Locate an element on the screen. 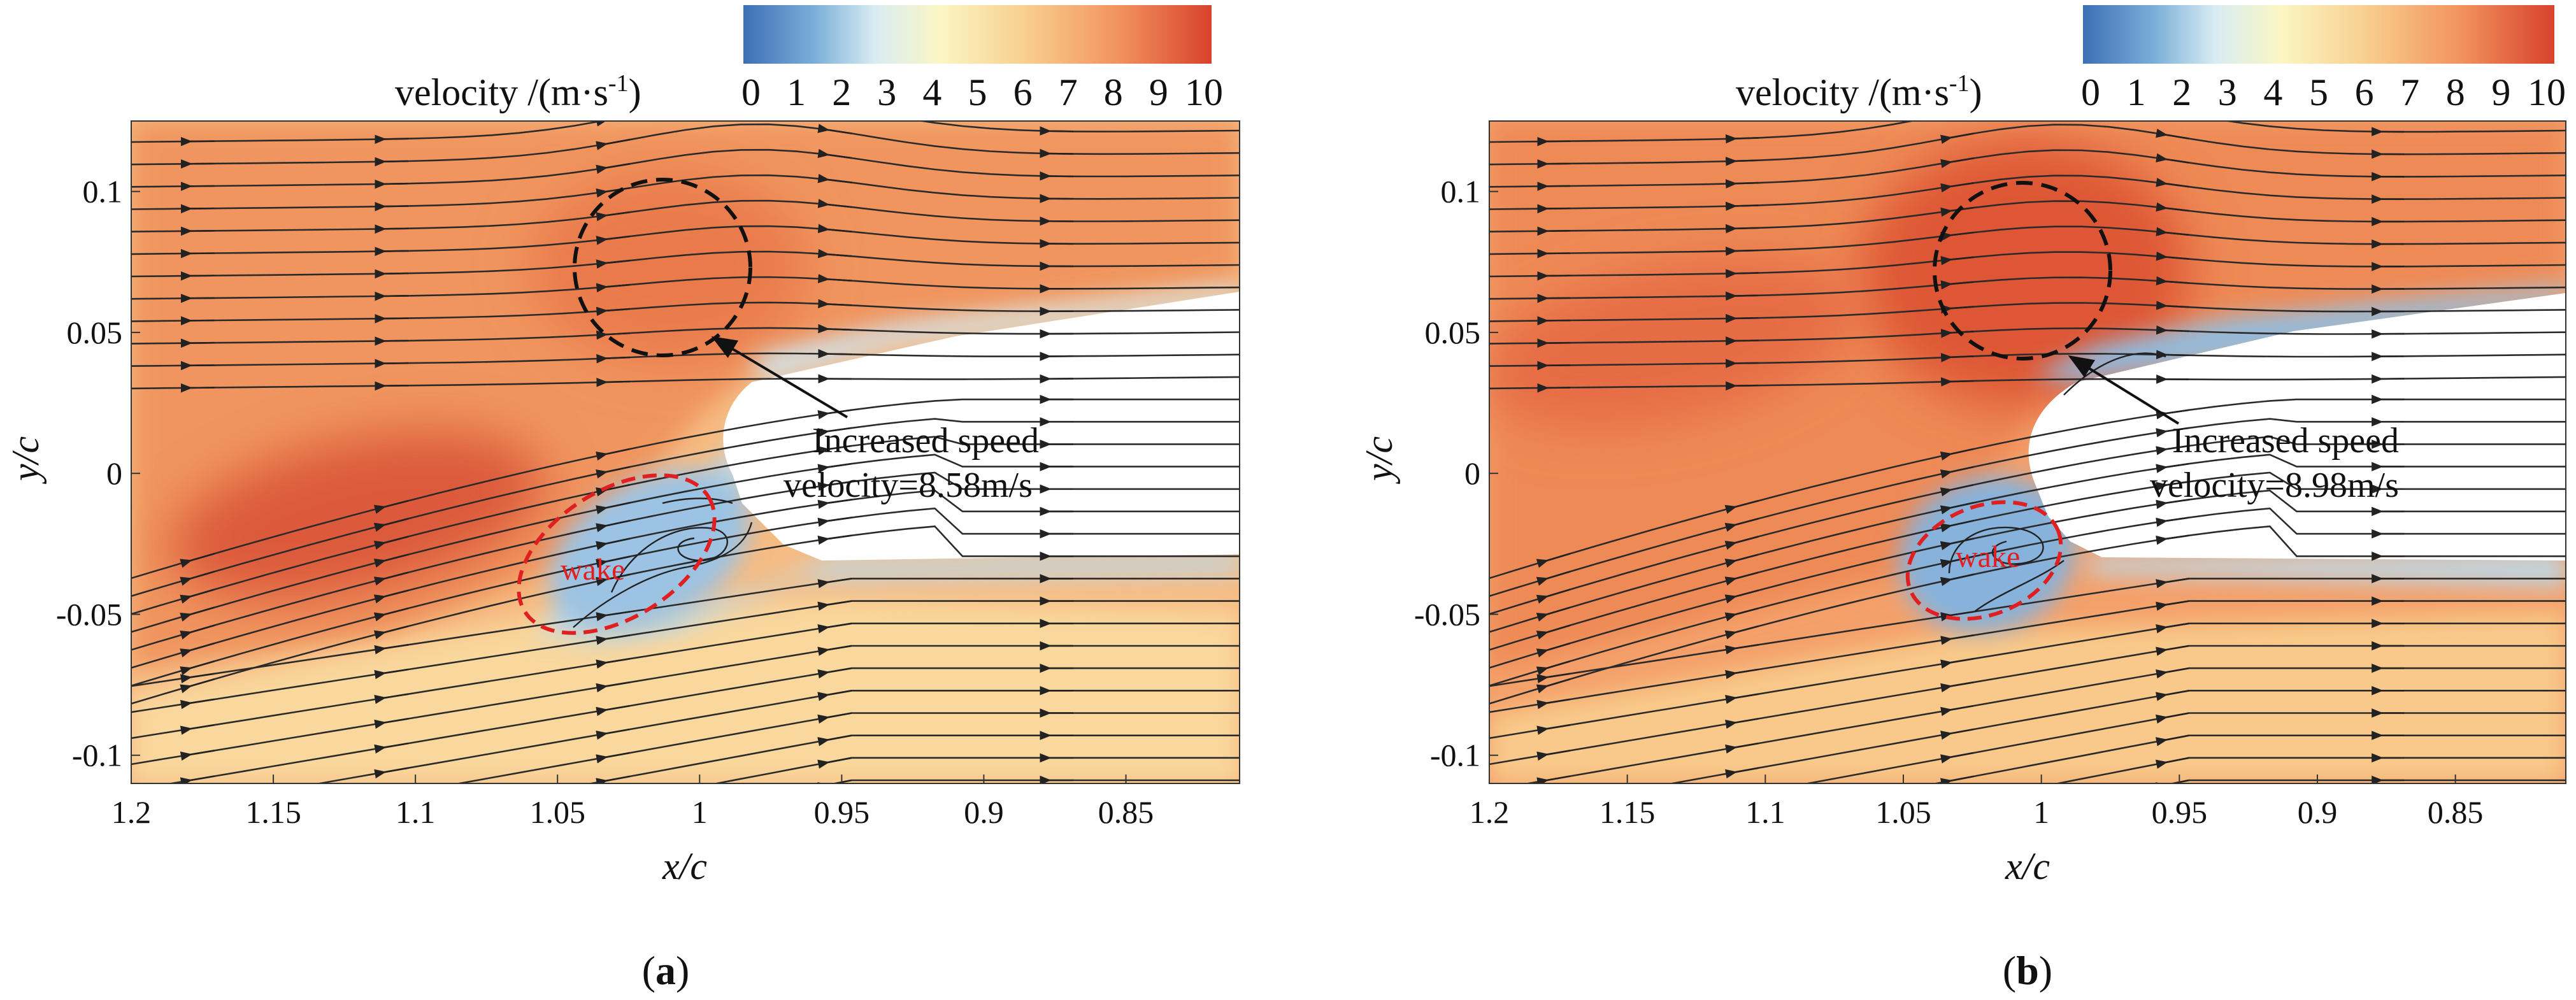 Image resolution: width=2576 pixels, height=1000 pixels. colorbar-tick-label: 5 is located at coordinates (2319, 92).